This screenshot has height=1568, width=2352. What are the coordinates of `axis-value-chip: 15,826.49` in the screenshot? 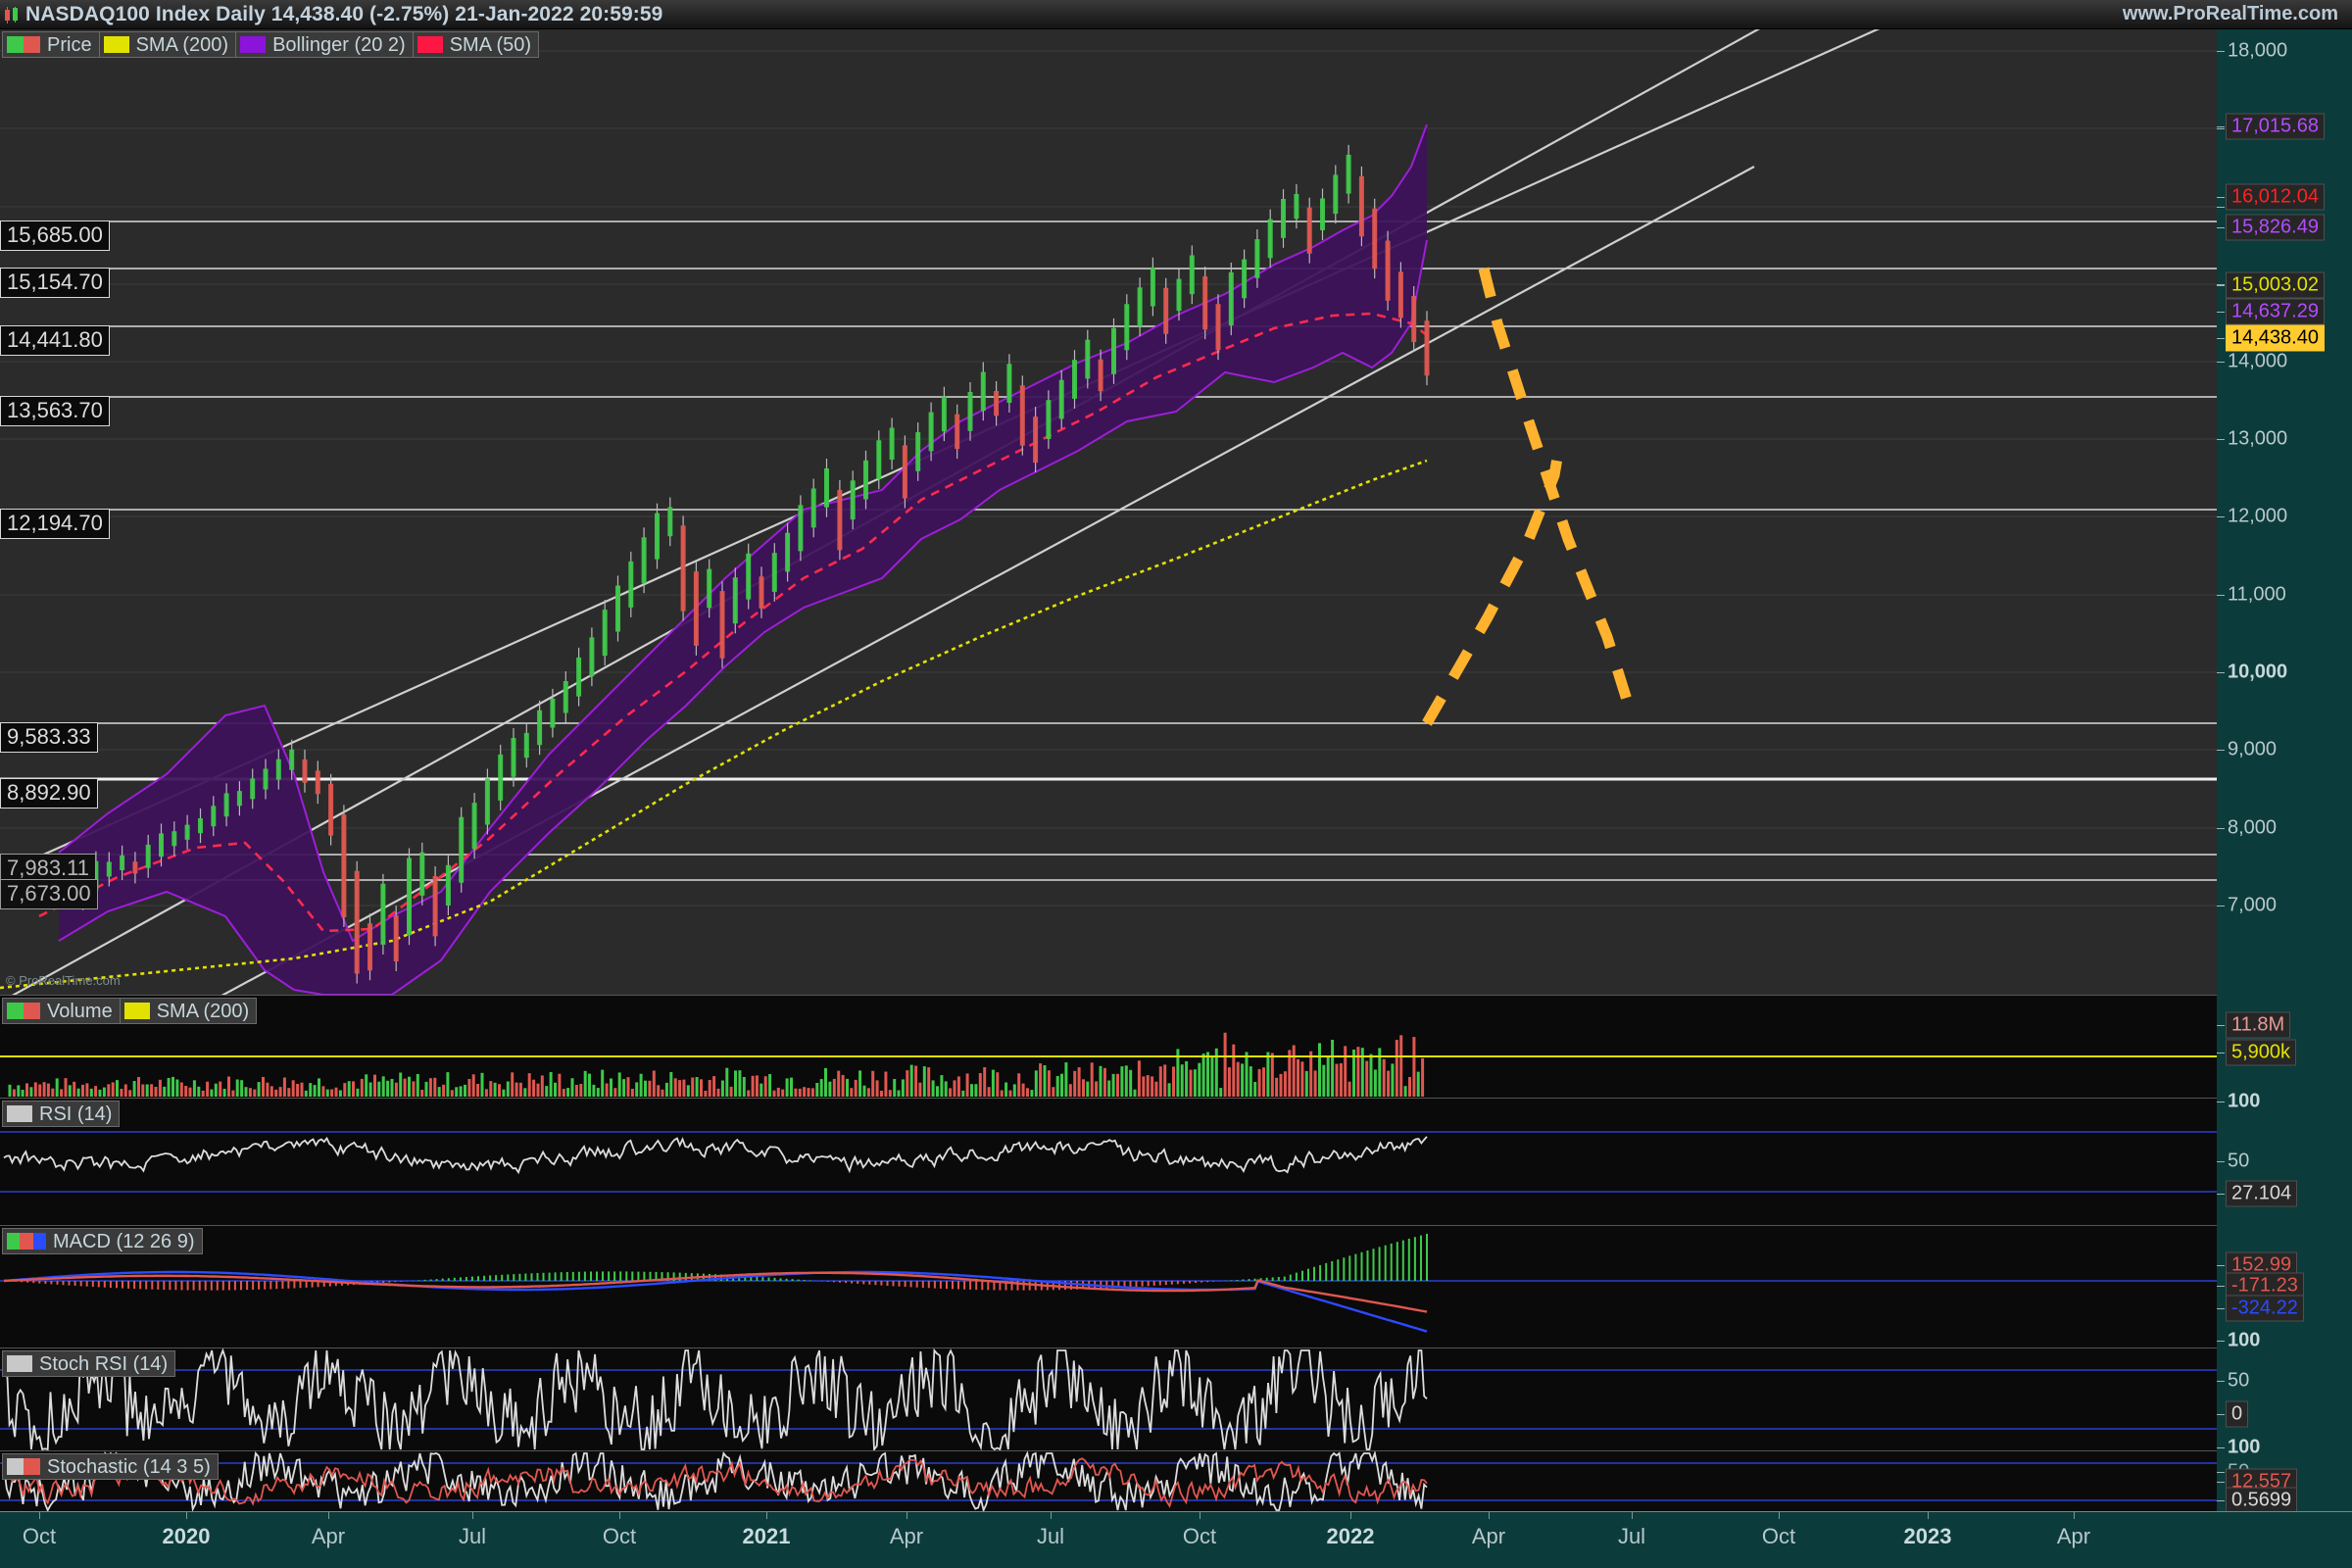 It's located at (2275, 227).